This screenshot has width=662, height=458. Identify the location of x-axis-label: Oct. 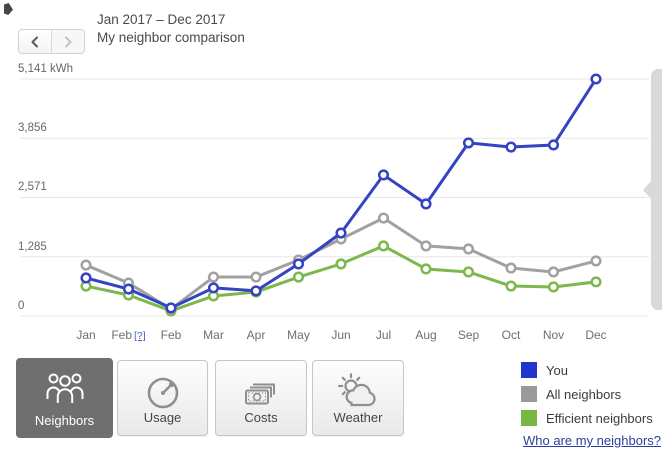
(511, 335).